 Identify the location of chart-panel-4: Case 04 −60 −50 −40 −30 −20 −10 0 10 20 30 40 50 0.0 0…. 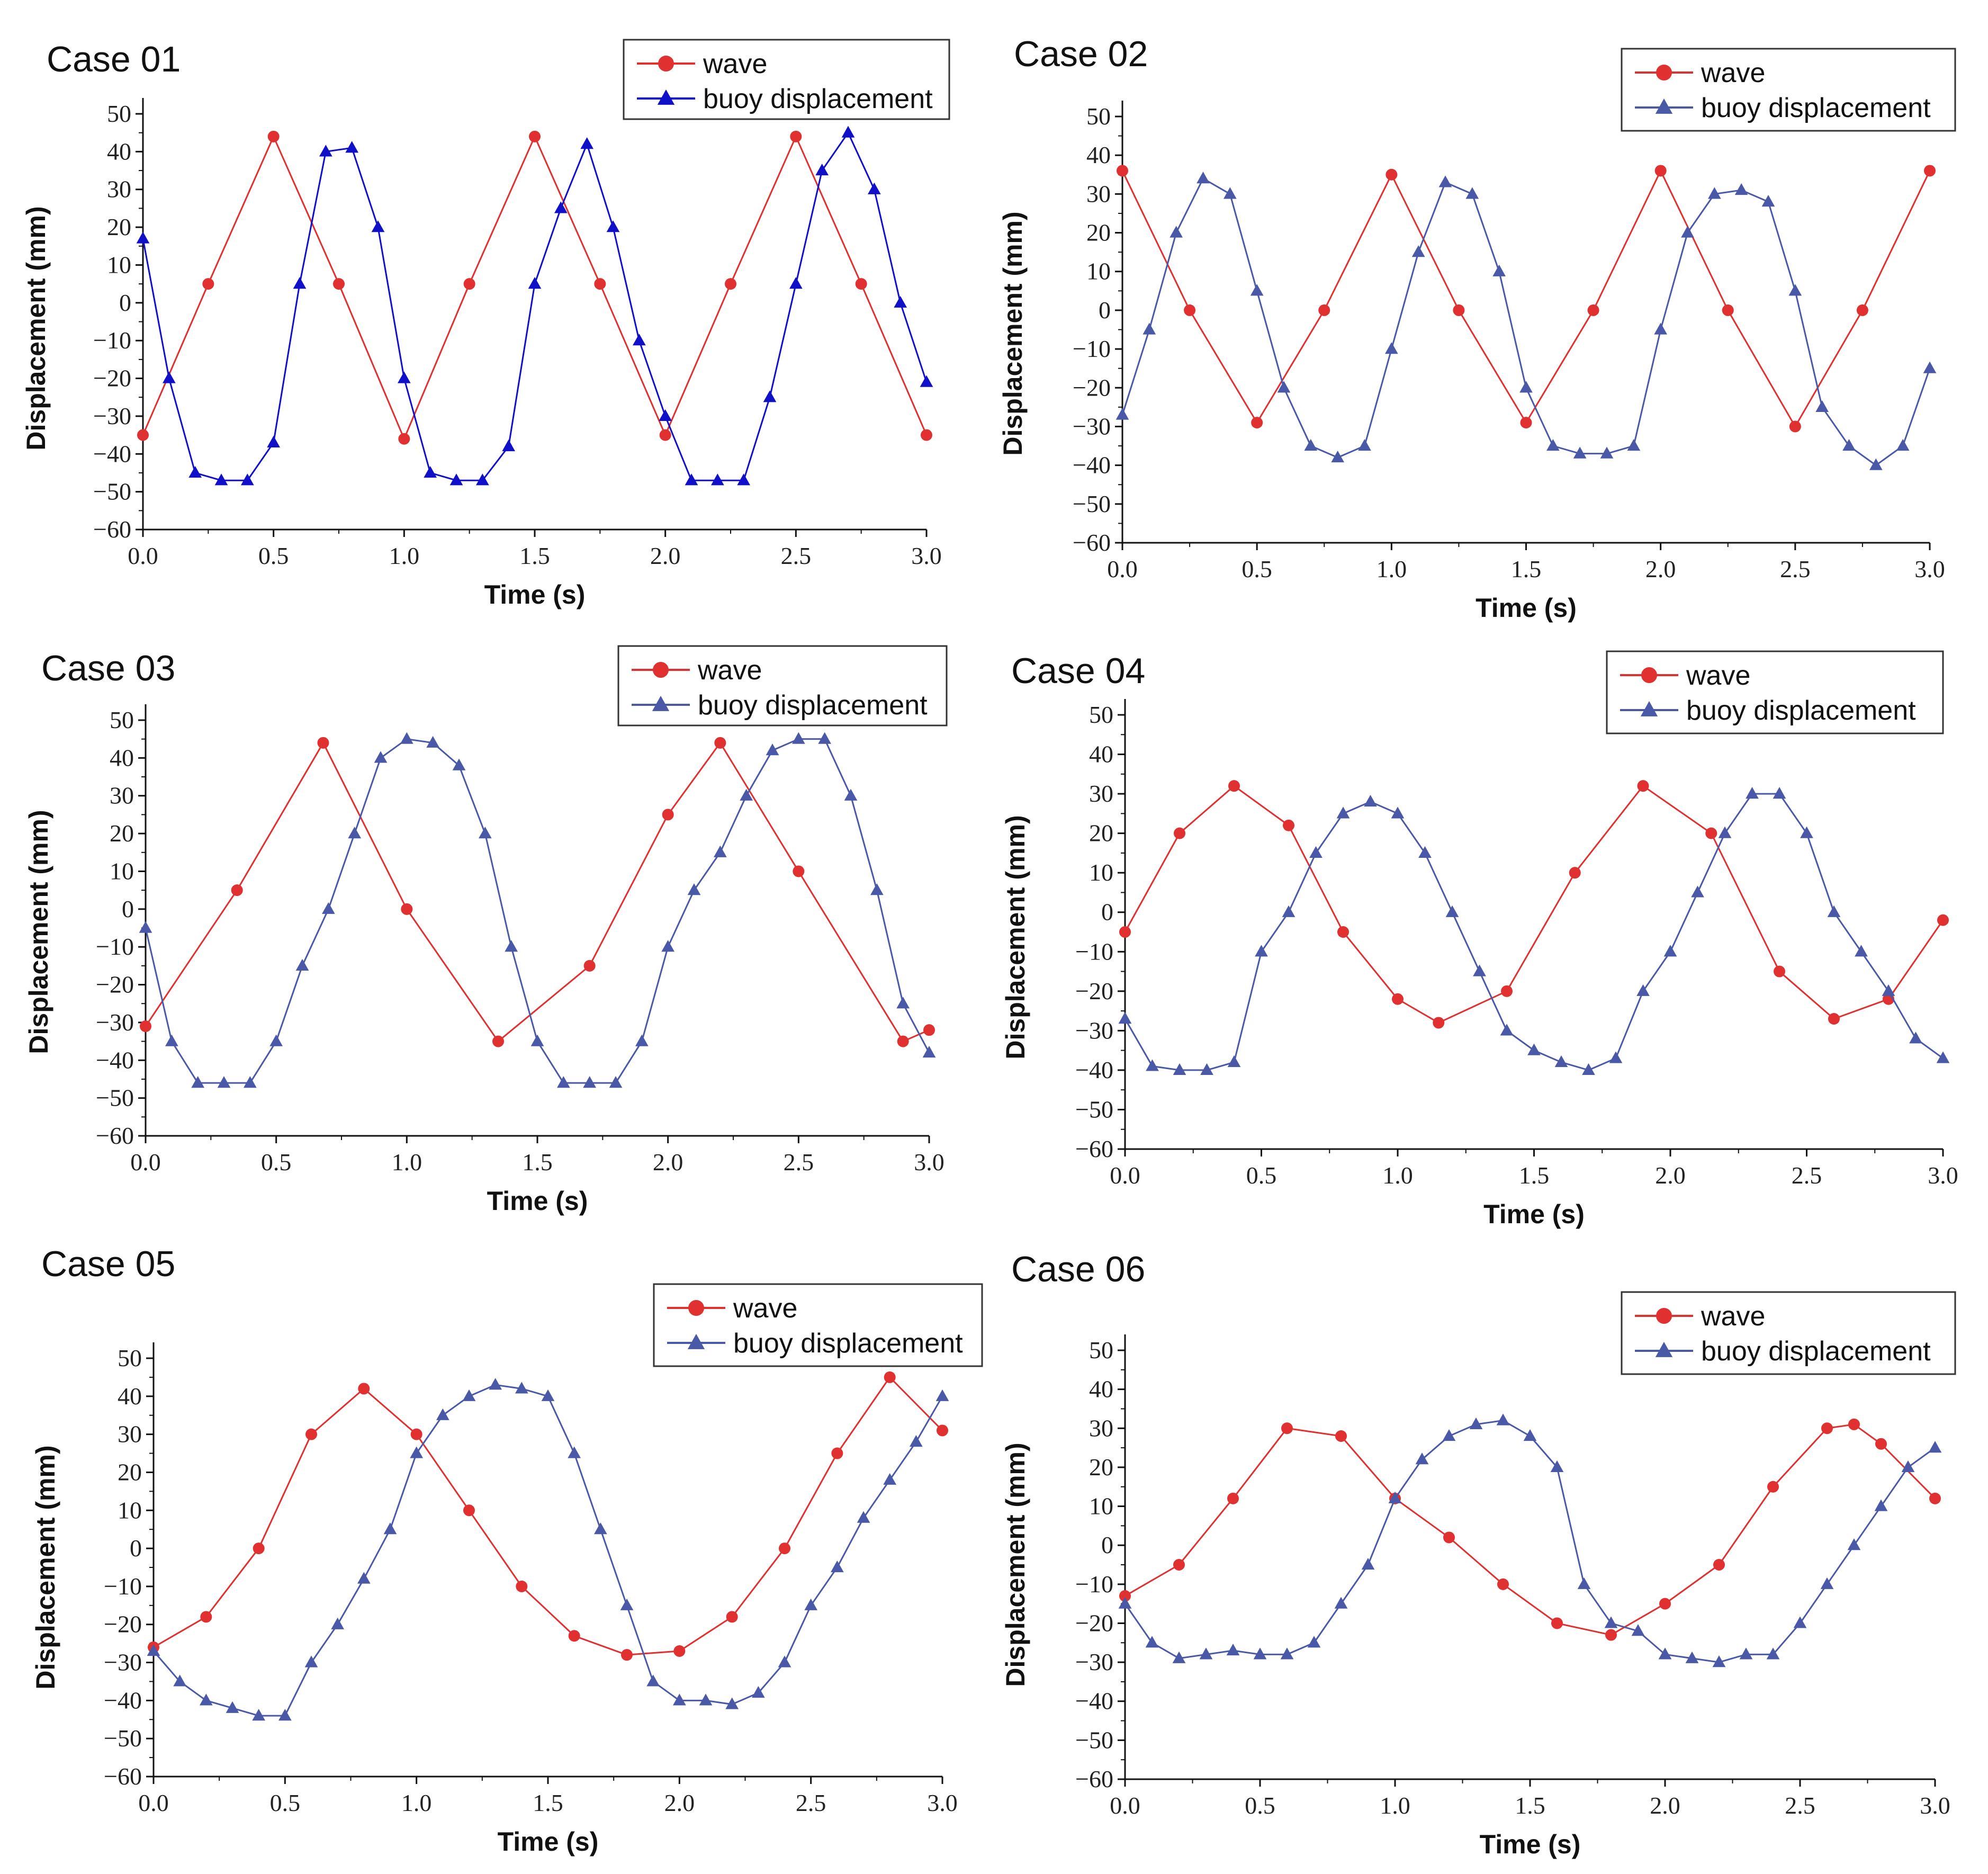
(1479, 940).